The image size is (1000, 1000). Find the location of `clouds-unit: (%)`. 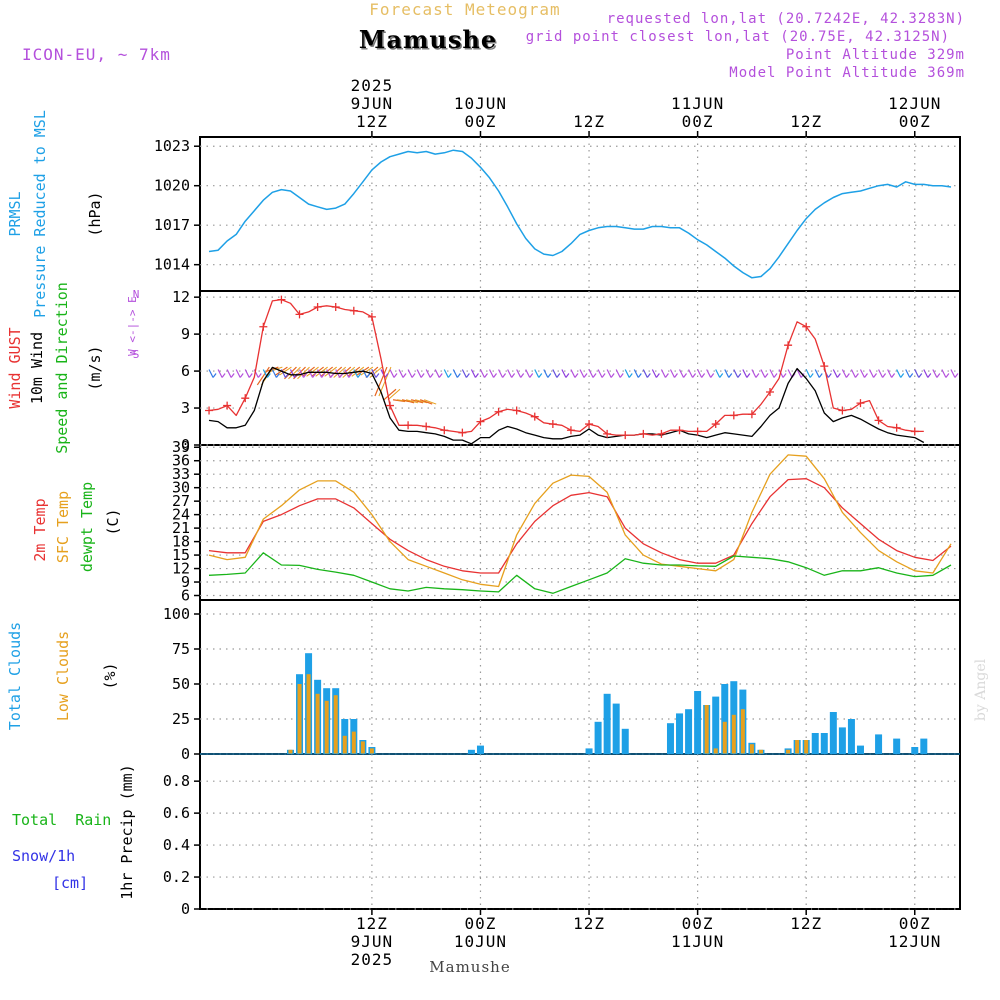

clouds-unit: (%) is located at coordinates (110, 675).